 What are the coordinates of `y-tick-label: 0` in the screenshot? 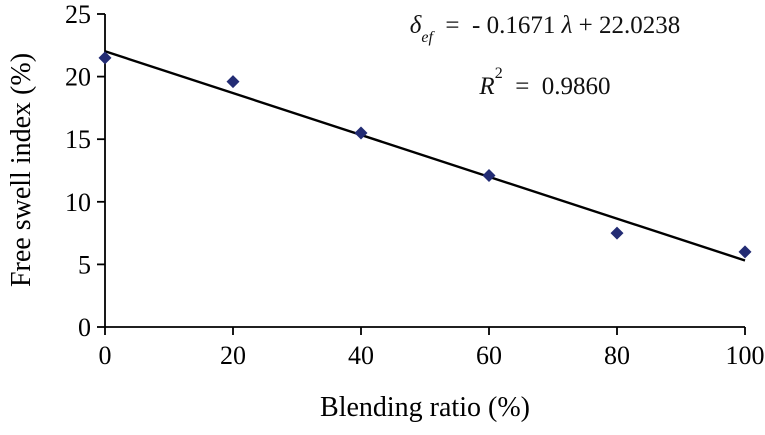 It's located at (84, 327).